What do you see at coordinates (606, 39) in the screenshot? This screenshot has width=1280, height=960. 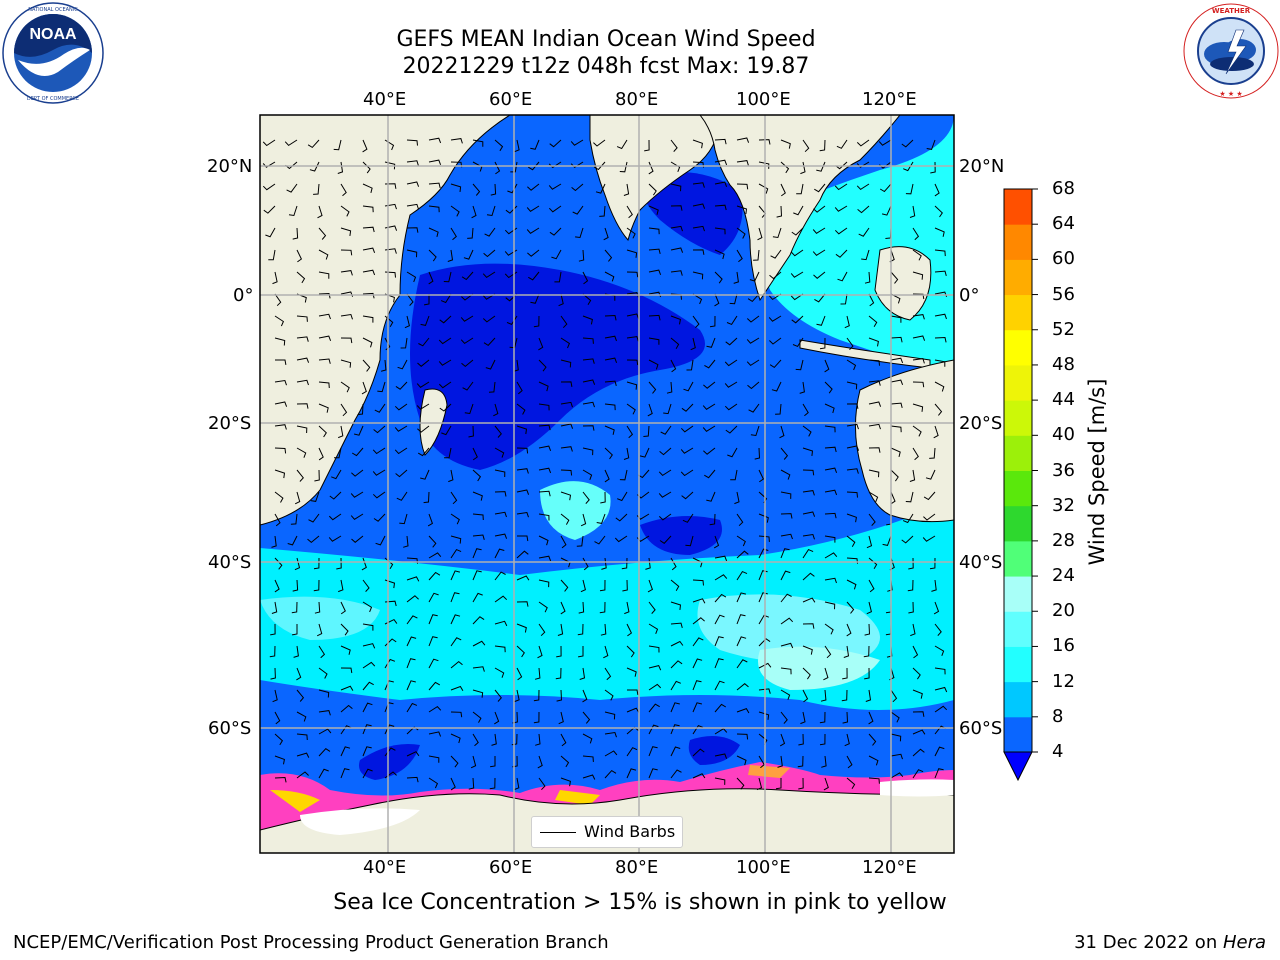 I see `map-title: GEFS MEAN Indian Ocean Wind Speed` at bounding box center [606, 39].